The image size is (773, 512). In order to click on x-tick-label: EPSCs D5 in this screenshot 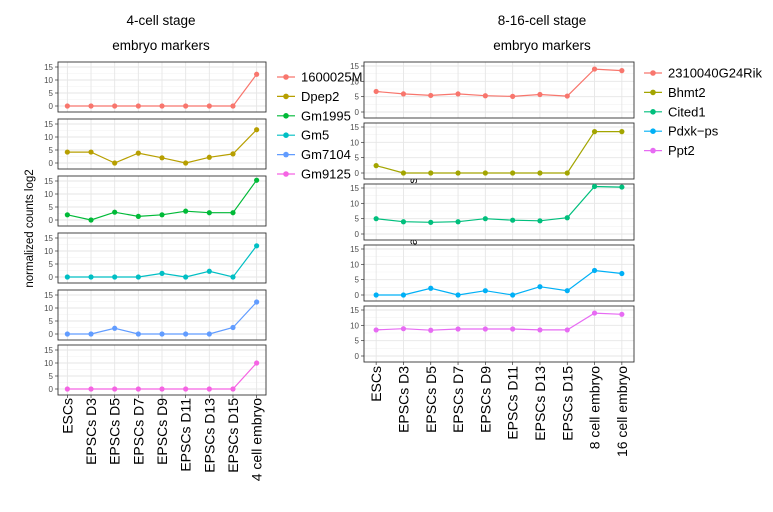, I will do `click(115, 431)`.